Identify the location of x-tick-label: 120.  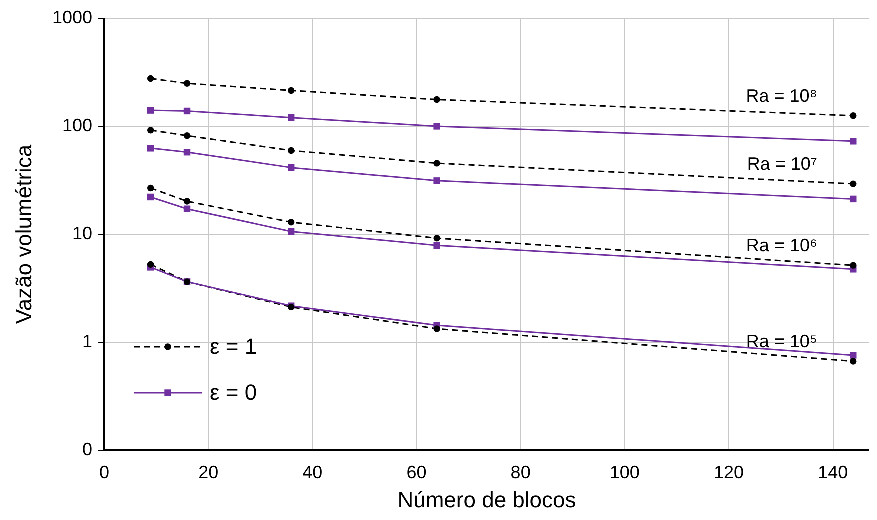
(729, 472).